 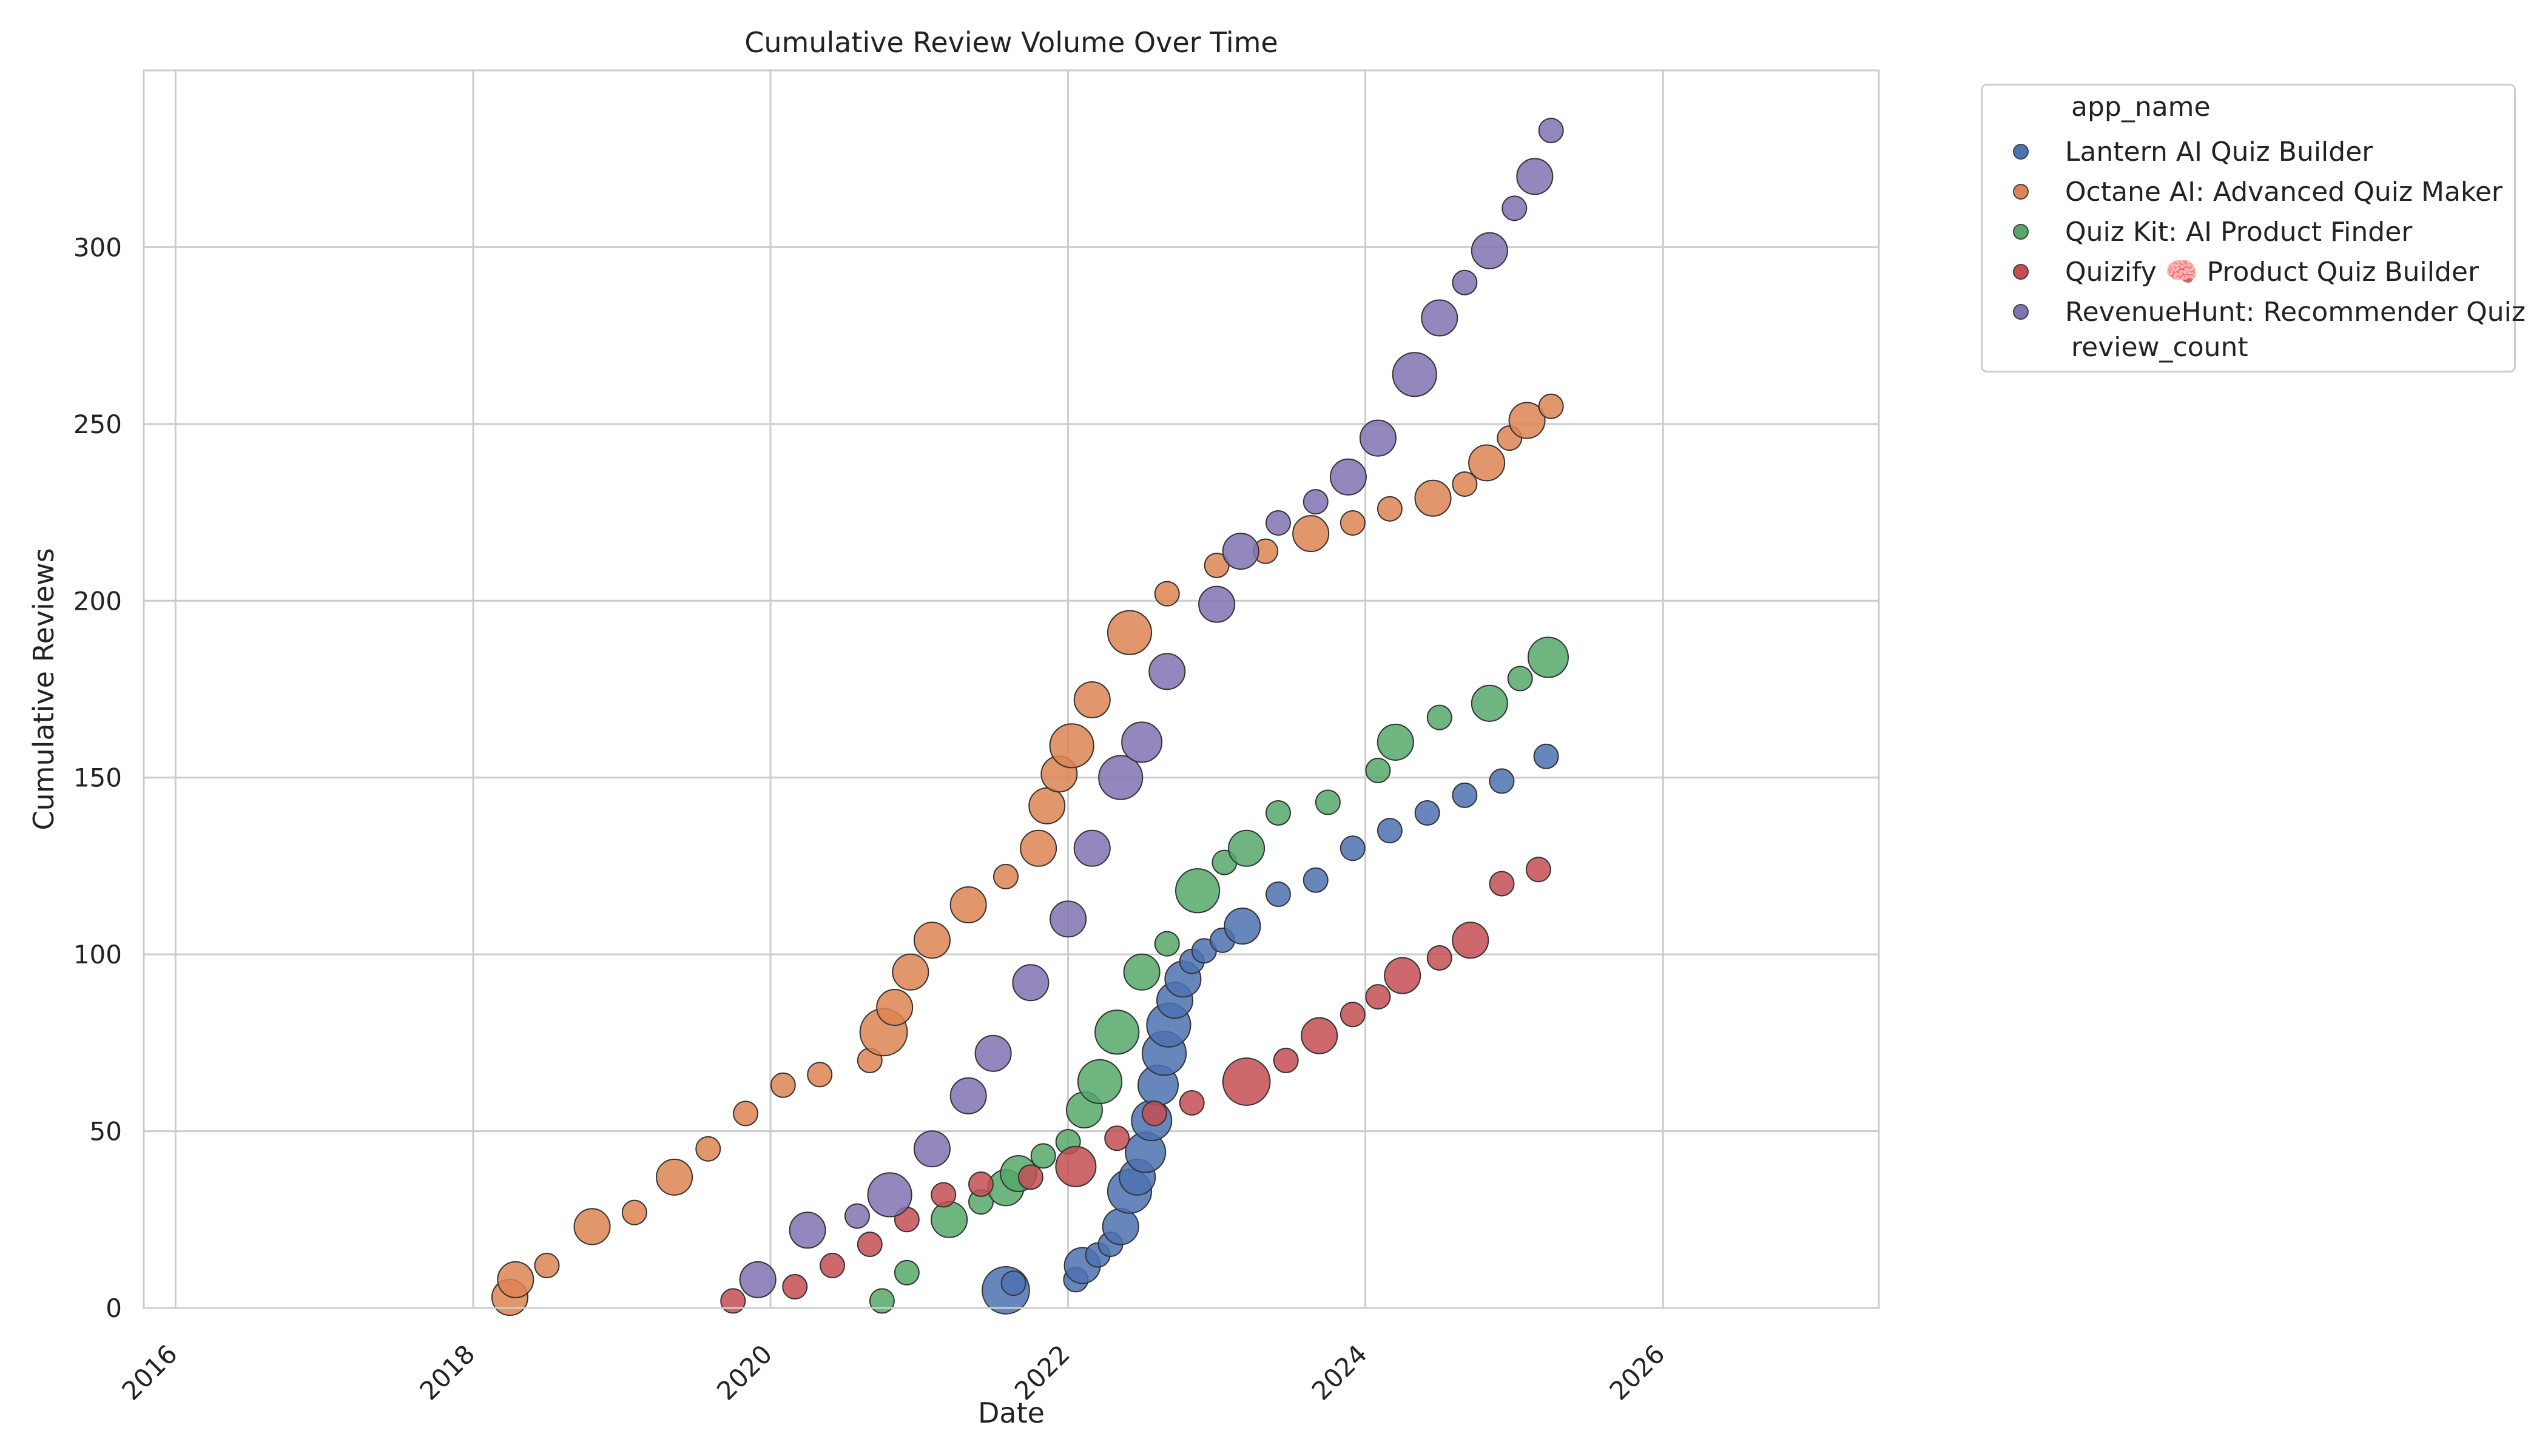 I want to click on y-tick-label: 250, so click(x=97, y=424).